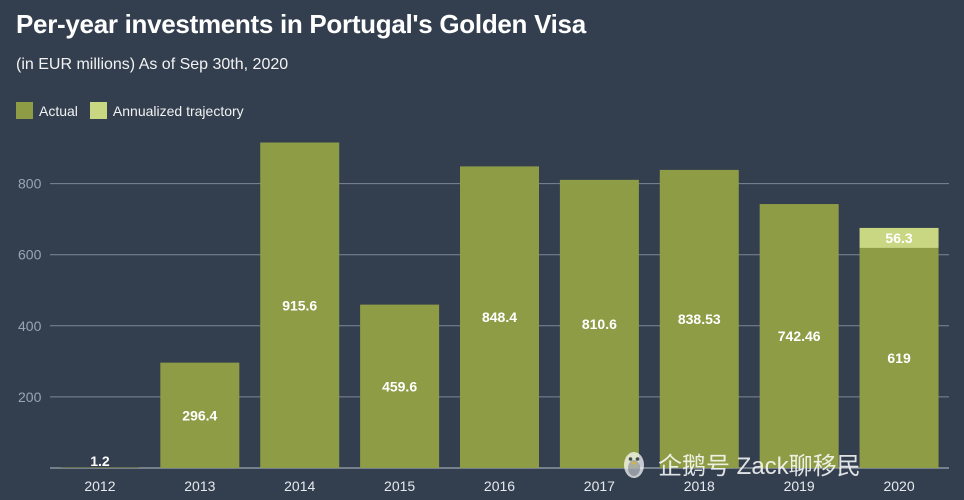 This screenshot has height=500, width=964. I want to click on data-label-actual-2012: 1.2, so click(100, 461).